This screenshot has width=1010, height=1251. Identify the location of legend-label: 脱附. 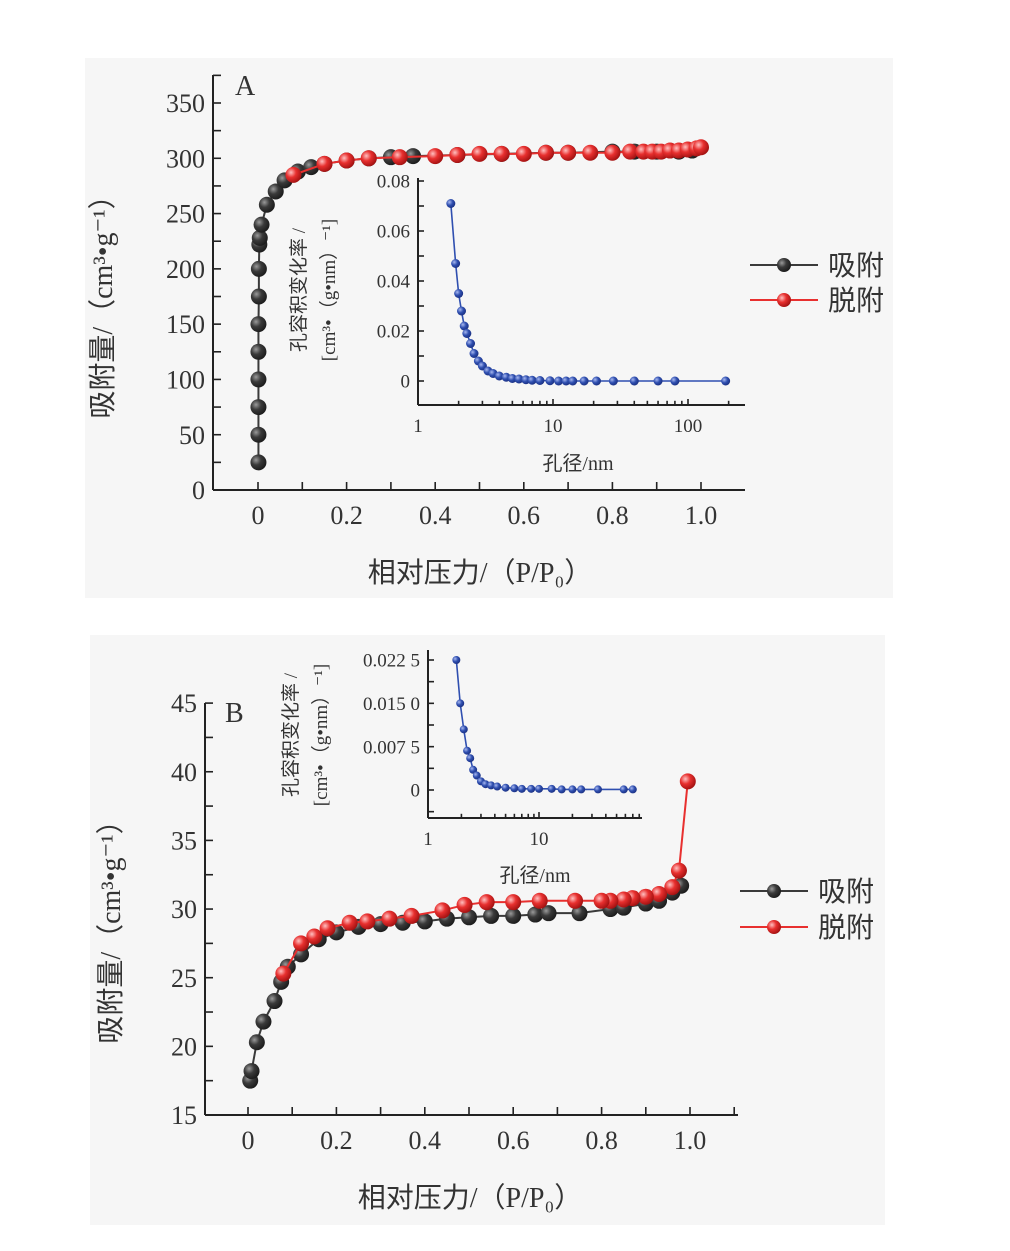
(846, 928).